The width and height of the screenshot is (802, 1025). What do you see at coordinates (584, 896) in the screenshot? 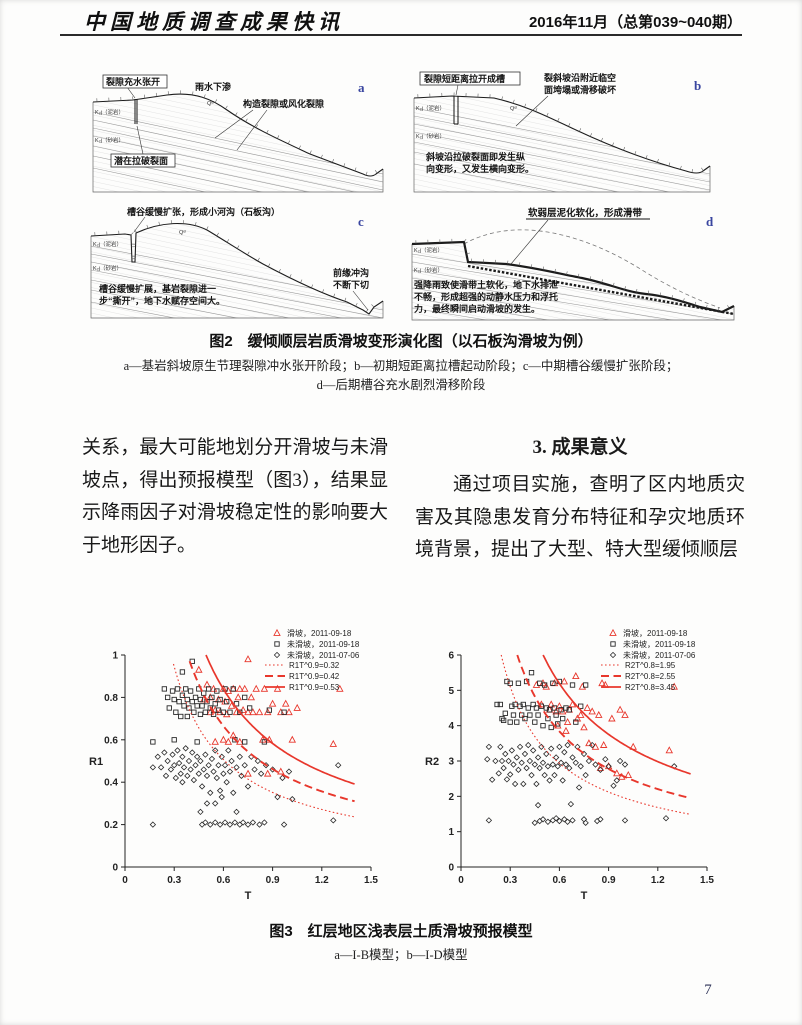
I see `x-axis-label: T` at bounding box center [584, 896].